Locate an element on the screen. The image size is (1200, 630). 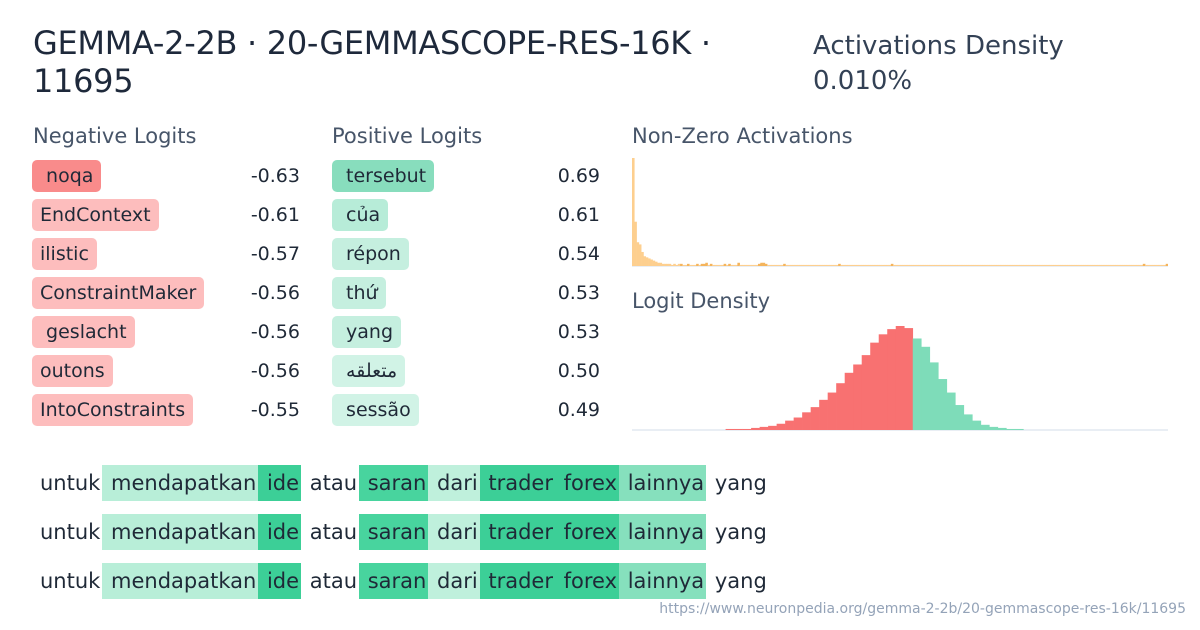
negative-logit-token: ConstraintMaker is located at coordinates (118, 293).